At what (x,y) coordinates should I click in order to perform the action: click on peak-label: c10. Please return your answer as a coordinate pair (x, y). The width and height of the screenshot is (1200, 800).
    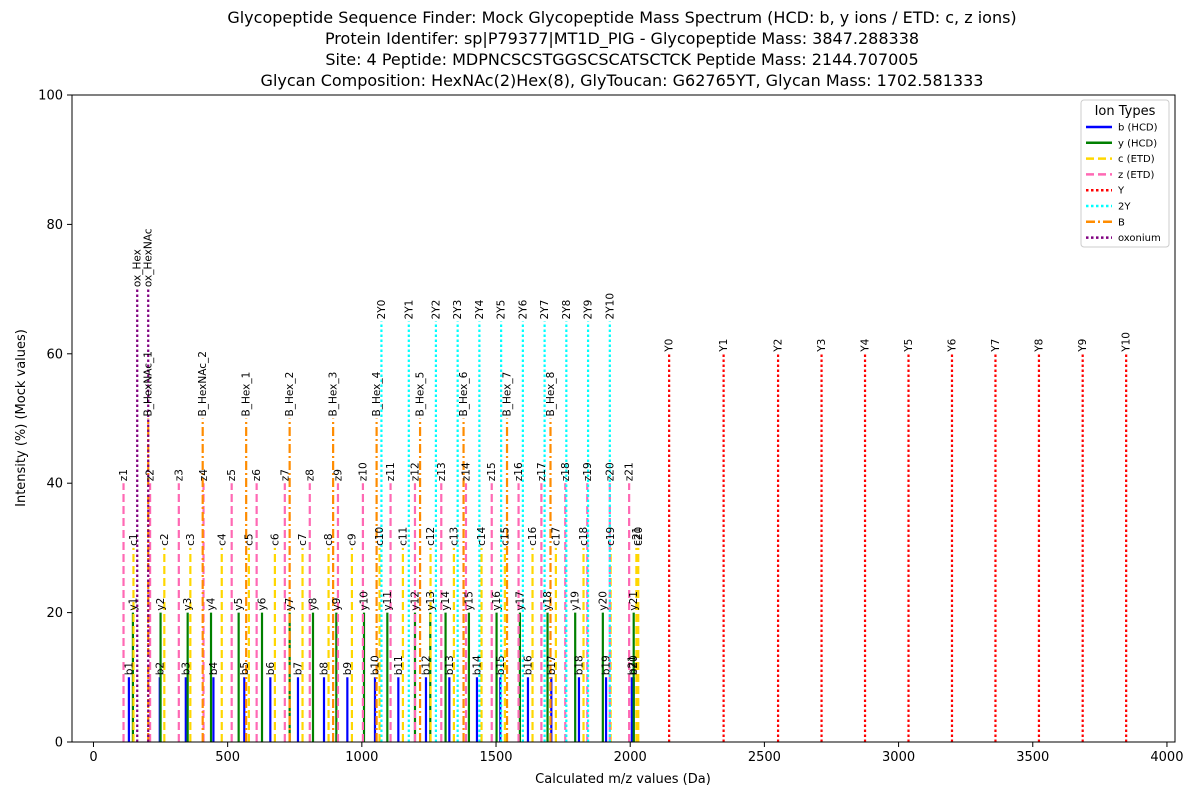
    Looking at the image, I should click on (380, 536).